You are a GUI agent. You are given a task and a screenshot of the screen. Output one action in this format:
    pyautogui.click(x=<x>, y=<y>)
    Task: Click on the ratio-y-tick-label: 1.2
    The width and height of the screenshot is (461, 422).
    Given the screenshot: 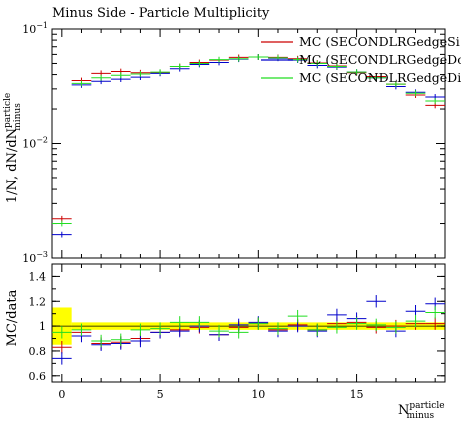 What is the action you would take?
    pyautogui.click(x=38, y=301)
    